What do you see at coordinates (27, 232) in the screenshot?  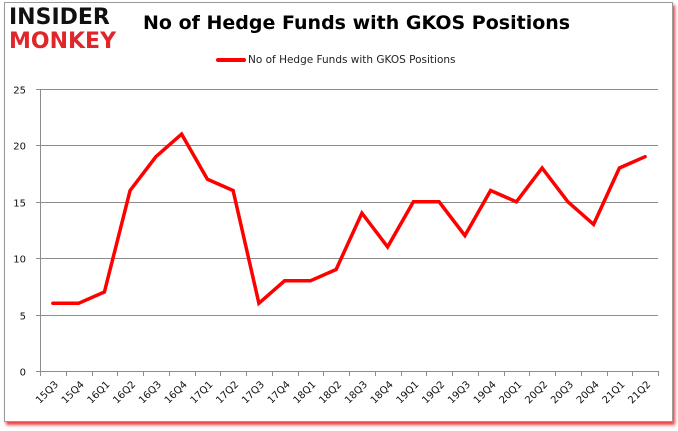 I see `y-axis: 0 5 10 15 20 25` at bounding box center [27, 232].